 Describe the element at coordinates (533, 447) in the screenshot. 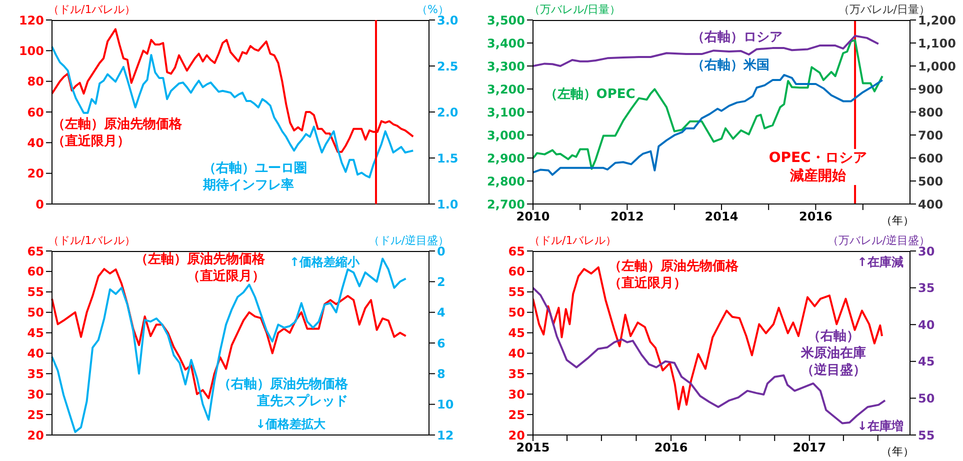

I see `x-tick-label: 2015` at that location.